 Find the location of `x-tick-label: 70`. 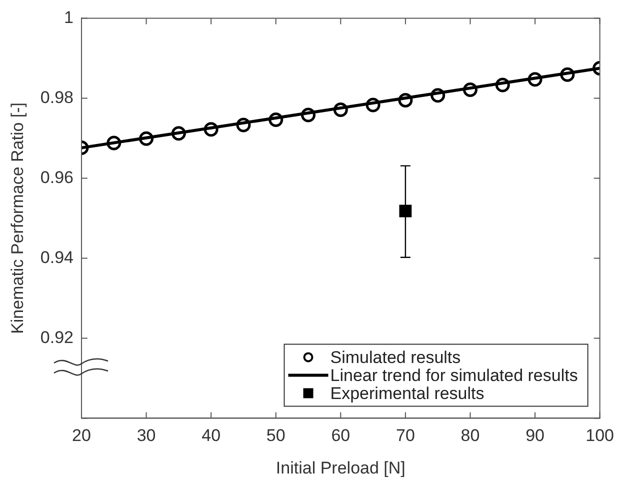

x-tick-label: 70 is located at coordinates (405, 436).